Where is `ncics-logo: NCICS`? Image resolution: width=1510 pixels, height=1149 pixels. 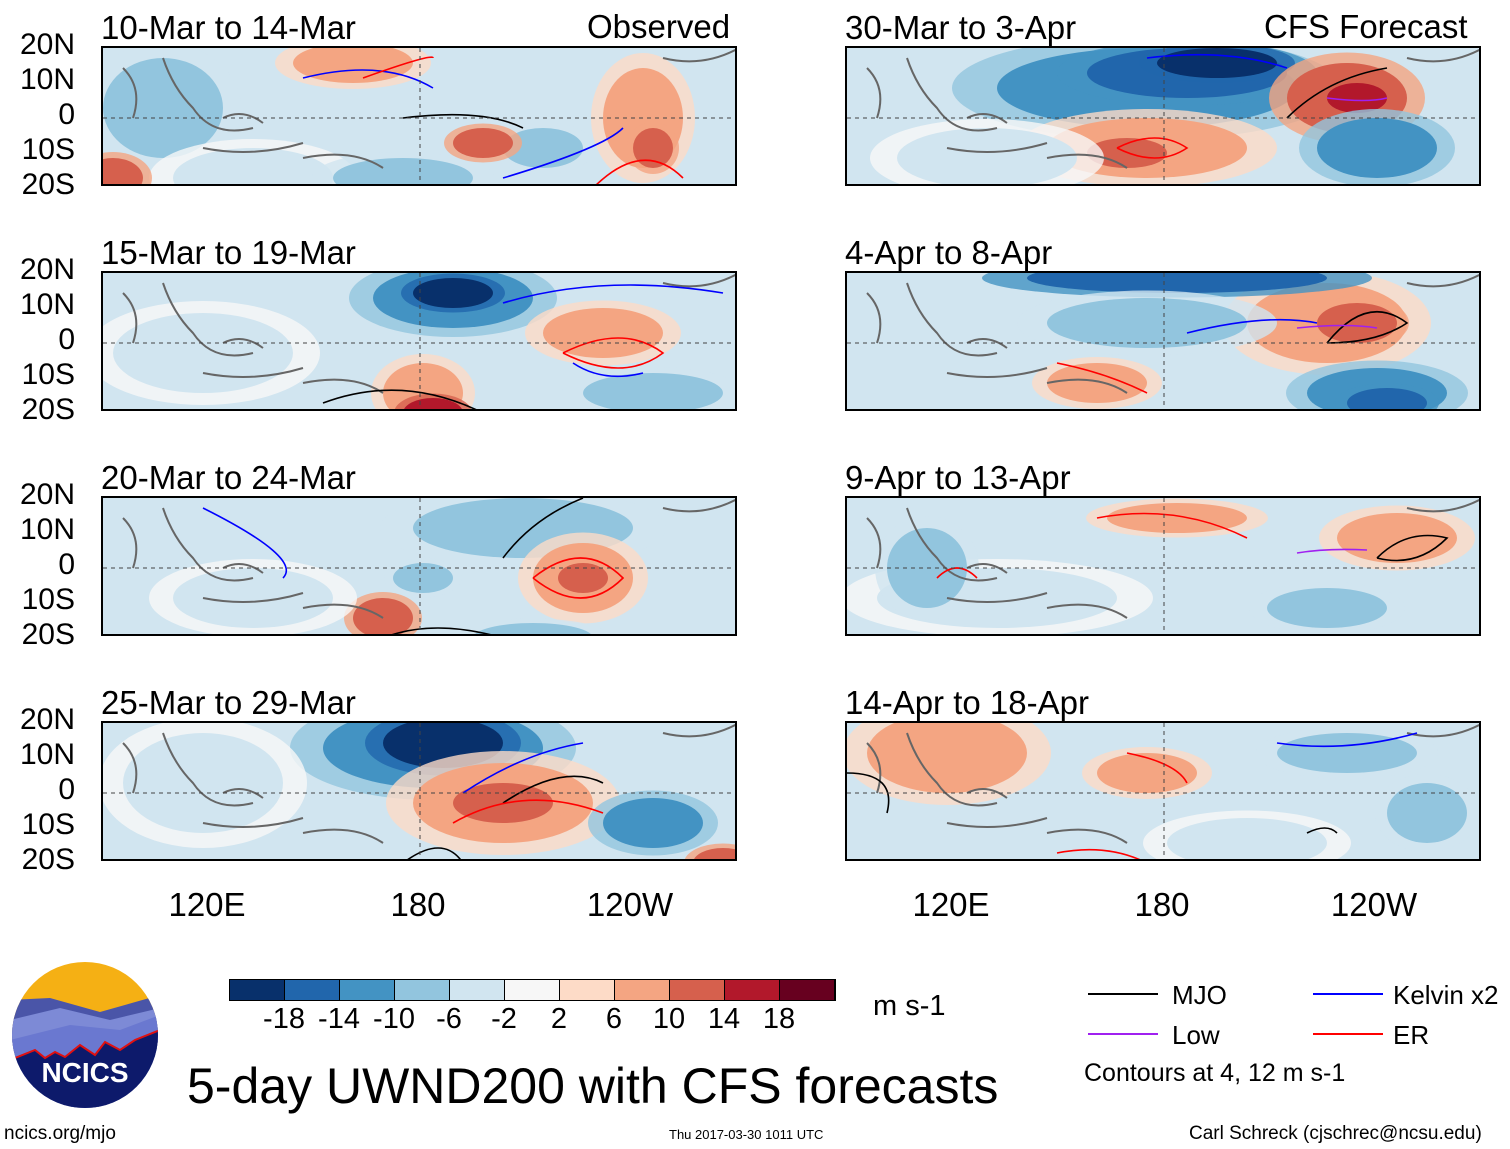 ncics-logo: NCICS is located at coordinates (85, 1035).